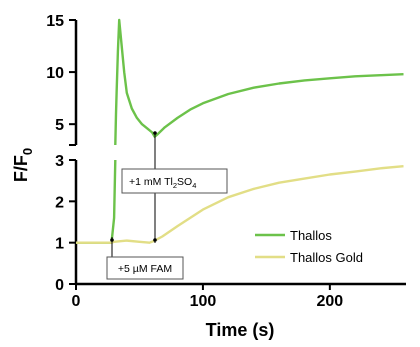 The image size is (420, 347). What do you see at coordinates (59, 202) in the screenshot?
I see `y-tick-label: 2` at bounding box center [59, 202].